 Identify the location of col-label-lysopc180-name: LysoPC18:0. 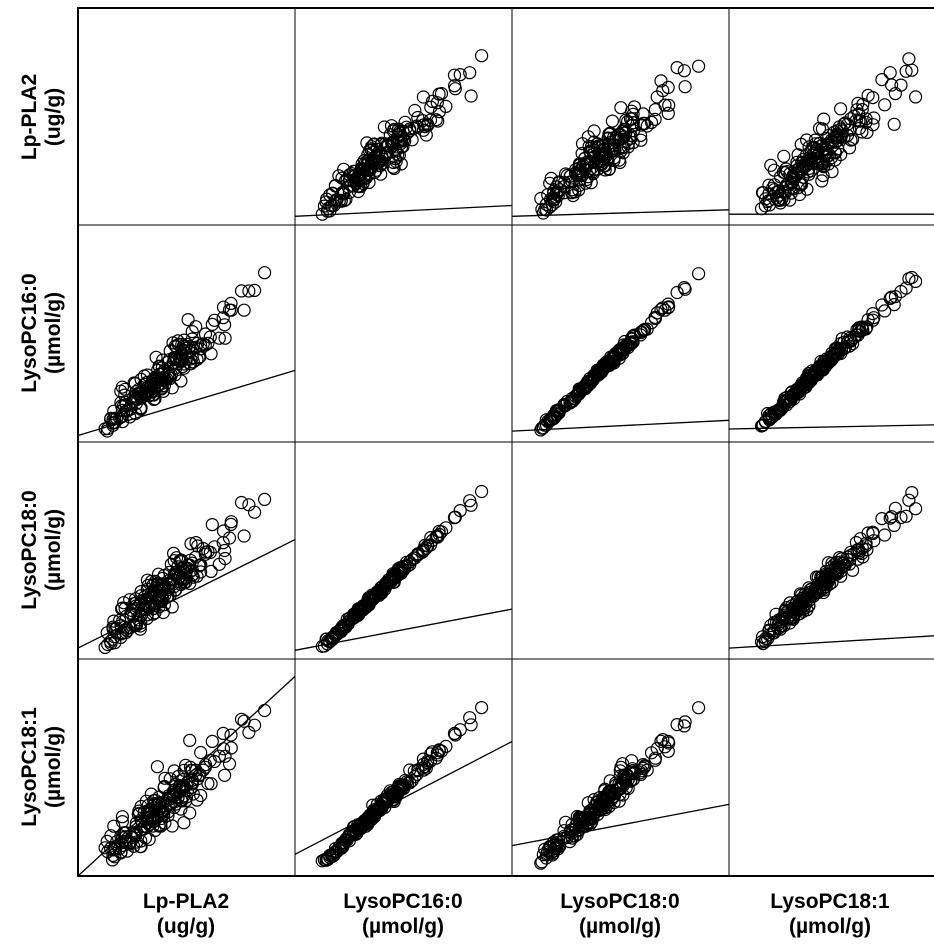
(619, 901).